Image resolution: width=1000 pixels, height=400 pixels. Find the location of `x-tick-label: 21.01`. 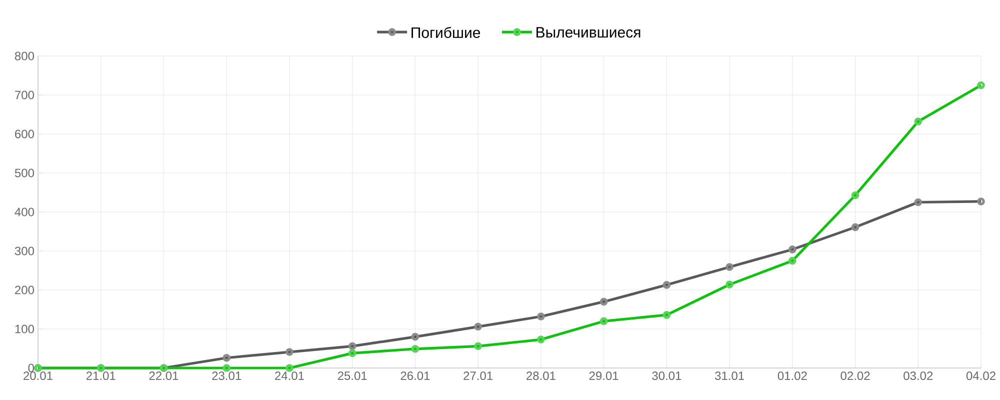

x-tick-label: 21.01 is located at coordinates (101, 376).